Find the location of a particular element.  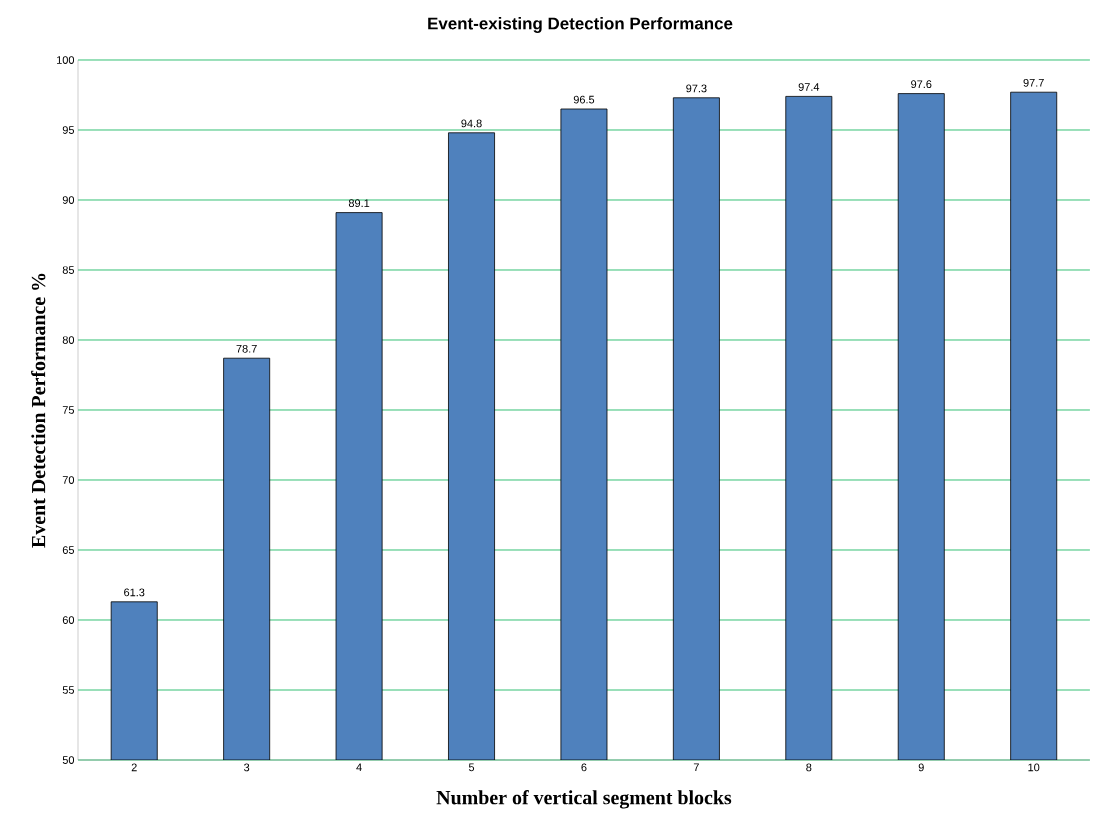

x-axis-title: Number of vertical segment blocks is located at coordinates (584, 799).